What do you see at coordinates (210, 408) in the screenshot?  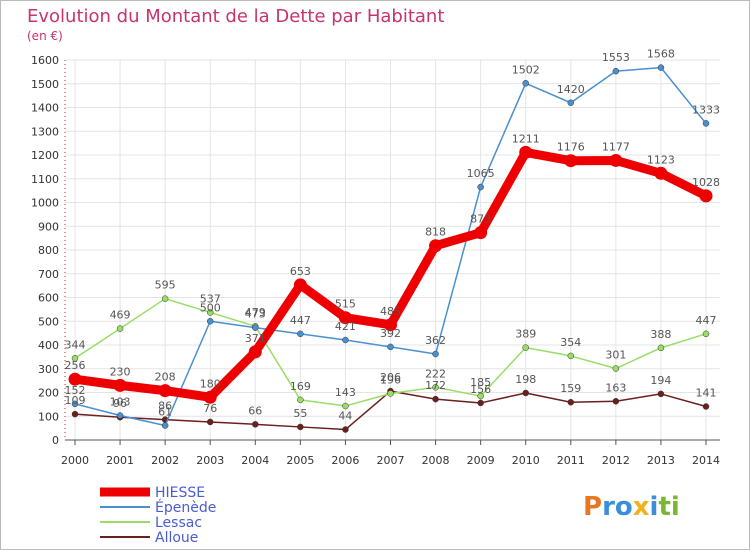 I see `data-label: 76` at bounding box center [210, 408].